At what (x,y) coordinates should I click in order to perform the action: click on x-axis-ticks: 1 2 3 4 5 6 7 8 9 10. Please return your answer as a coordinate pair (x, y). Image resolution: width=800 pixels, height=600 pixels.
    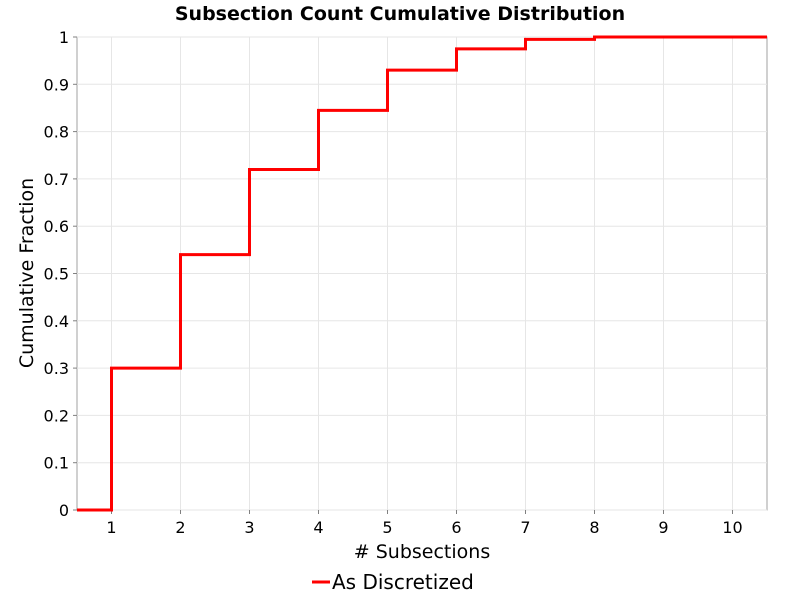
    Looking at the image, I should click on (424, 523).